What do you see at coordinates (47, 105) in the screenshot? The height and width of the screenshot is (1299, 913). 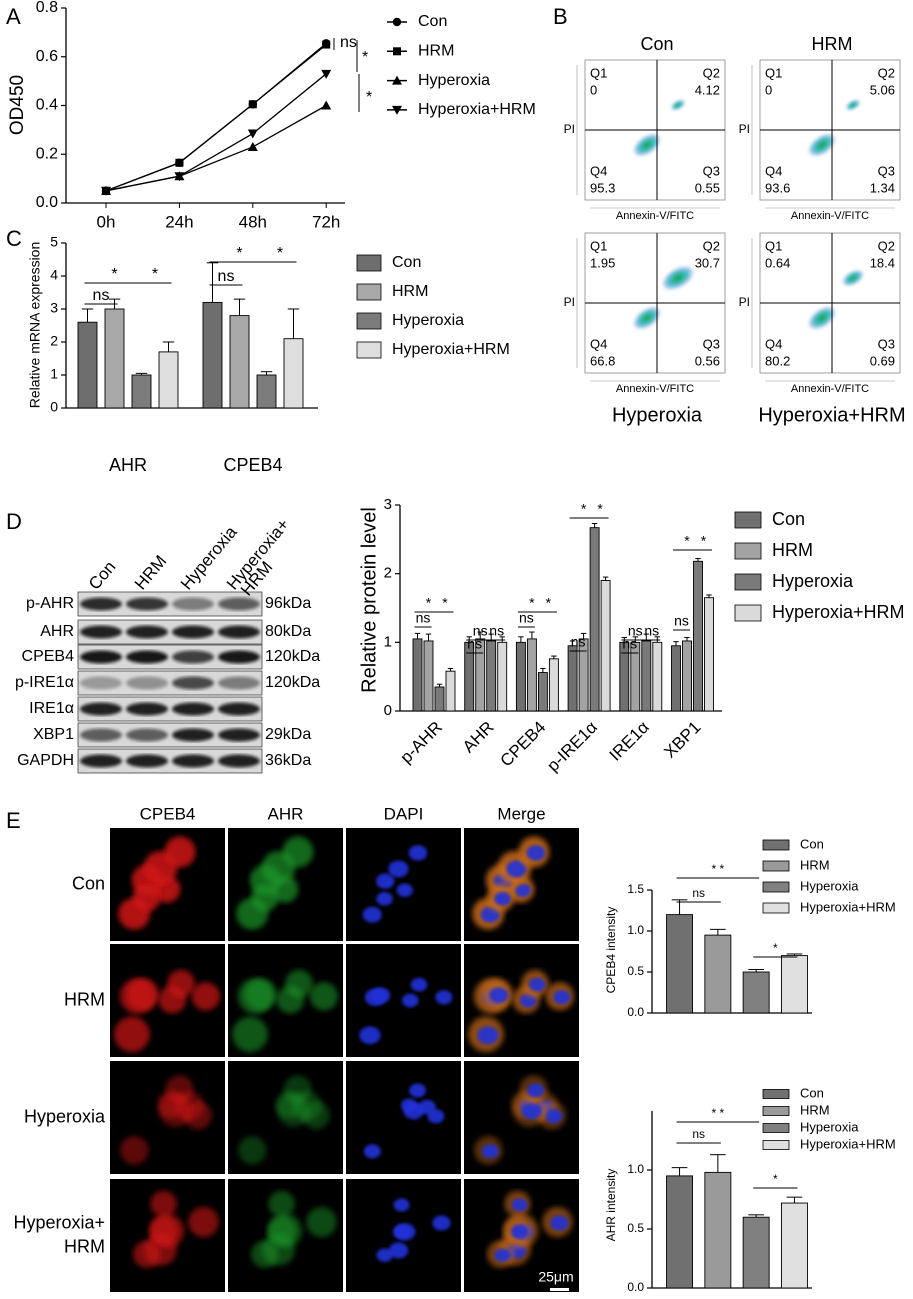 I see `y-tick-label: 0.4` at bounding box center [47, 105].